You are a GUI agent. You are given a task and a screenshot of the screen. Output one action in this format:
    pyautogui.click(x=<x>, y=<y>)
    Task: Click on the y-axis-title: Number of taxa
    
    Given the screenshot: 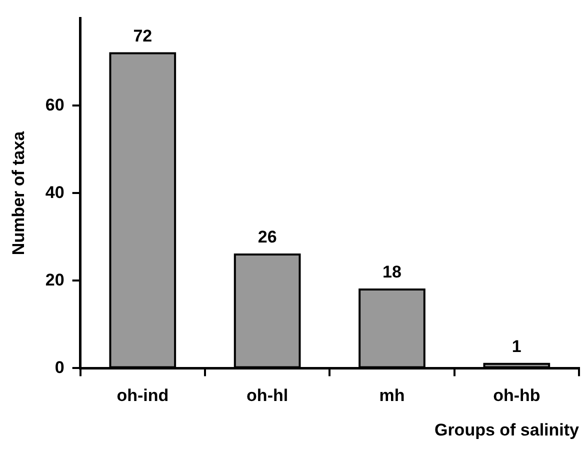 What is the action you would take?
    pyautogui.click(x=18, y=193)
    